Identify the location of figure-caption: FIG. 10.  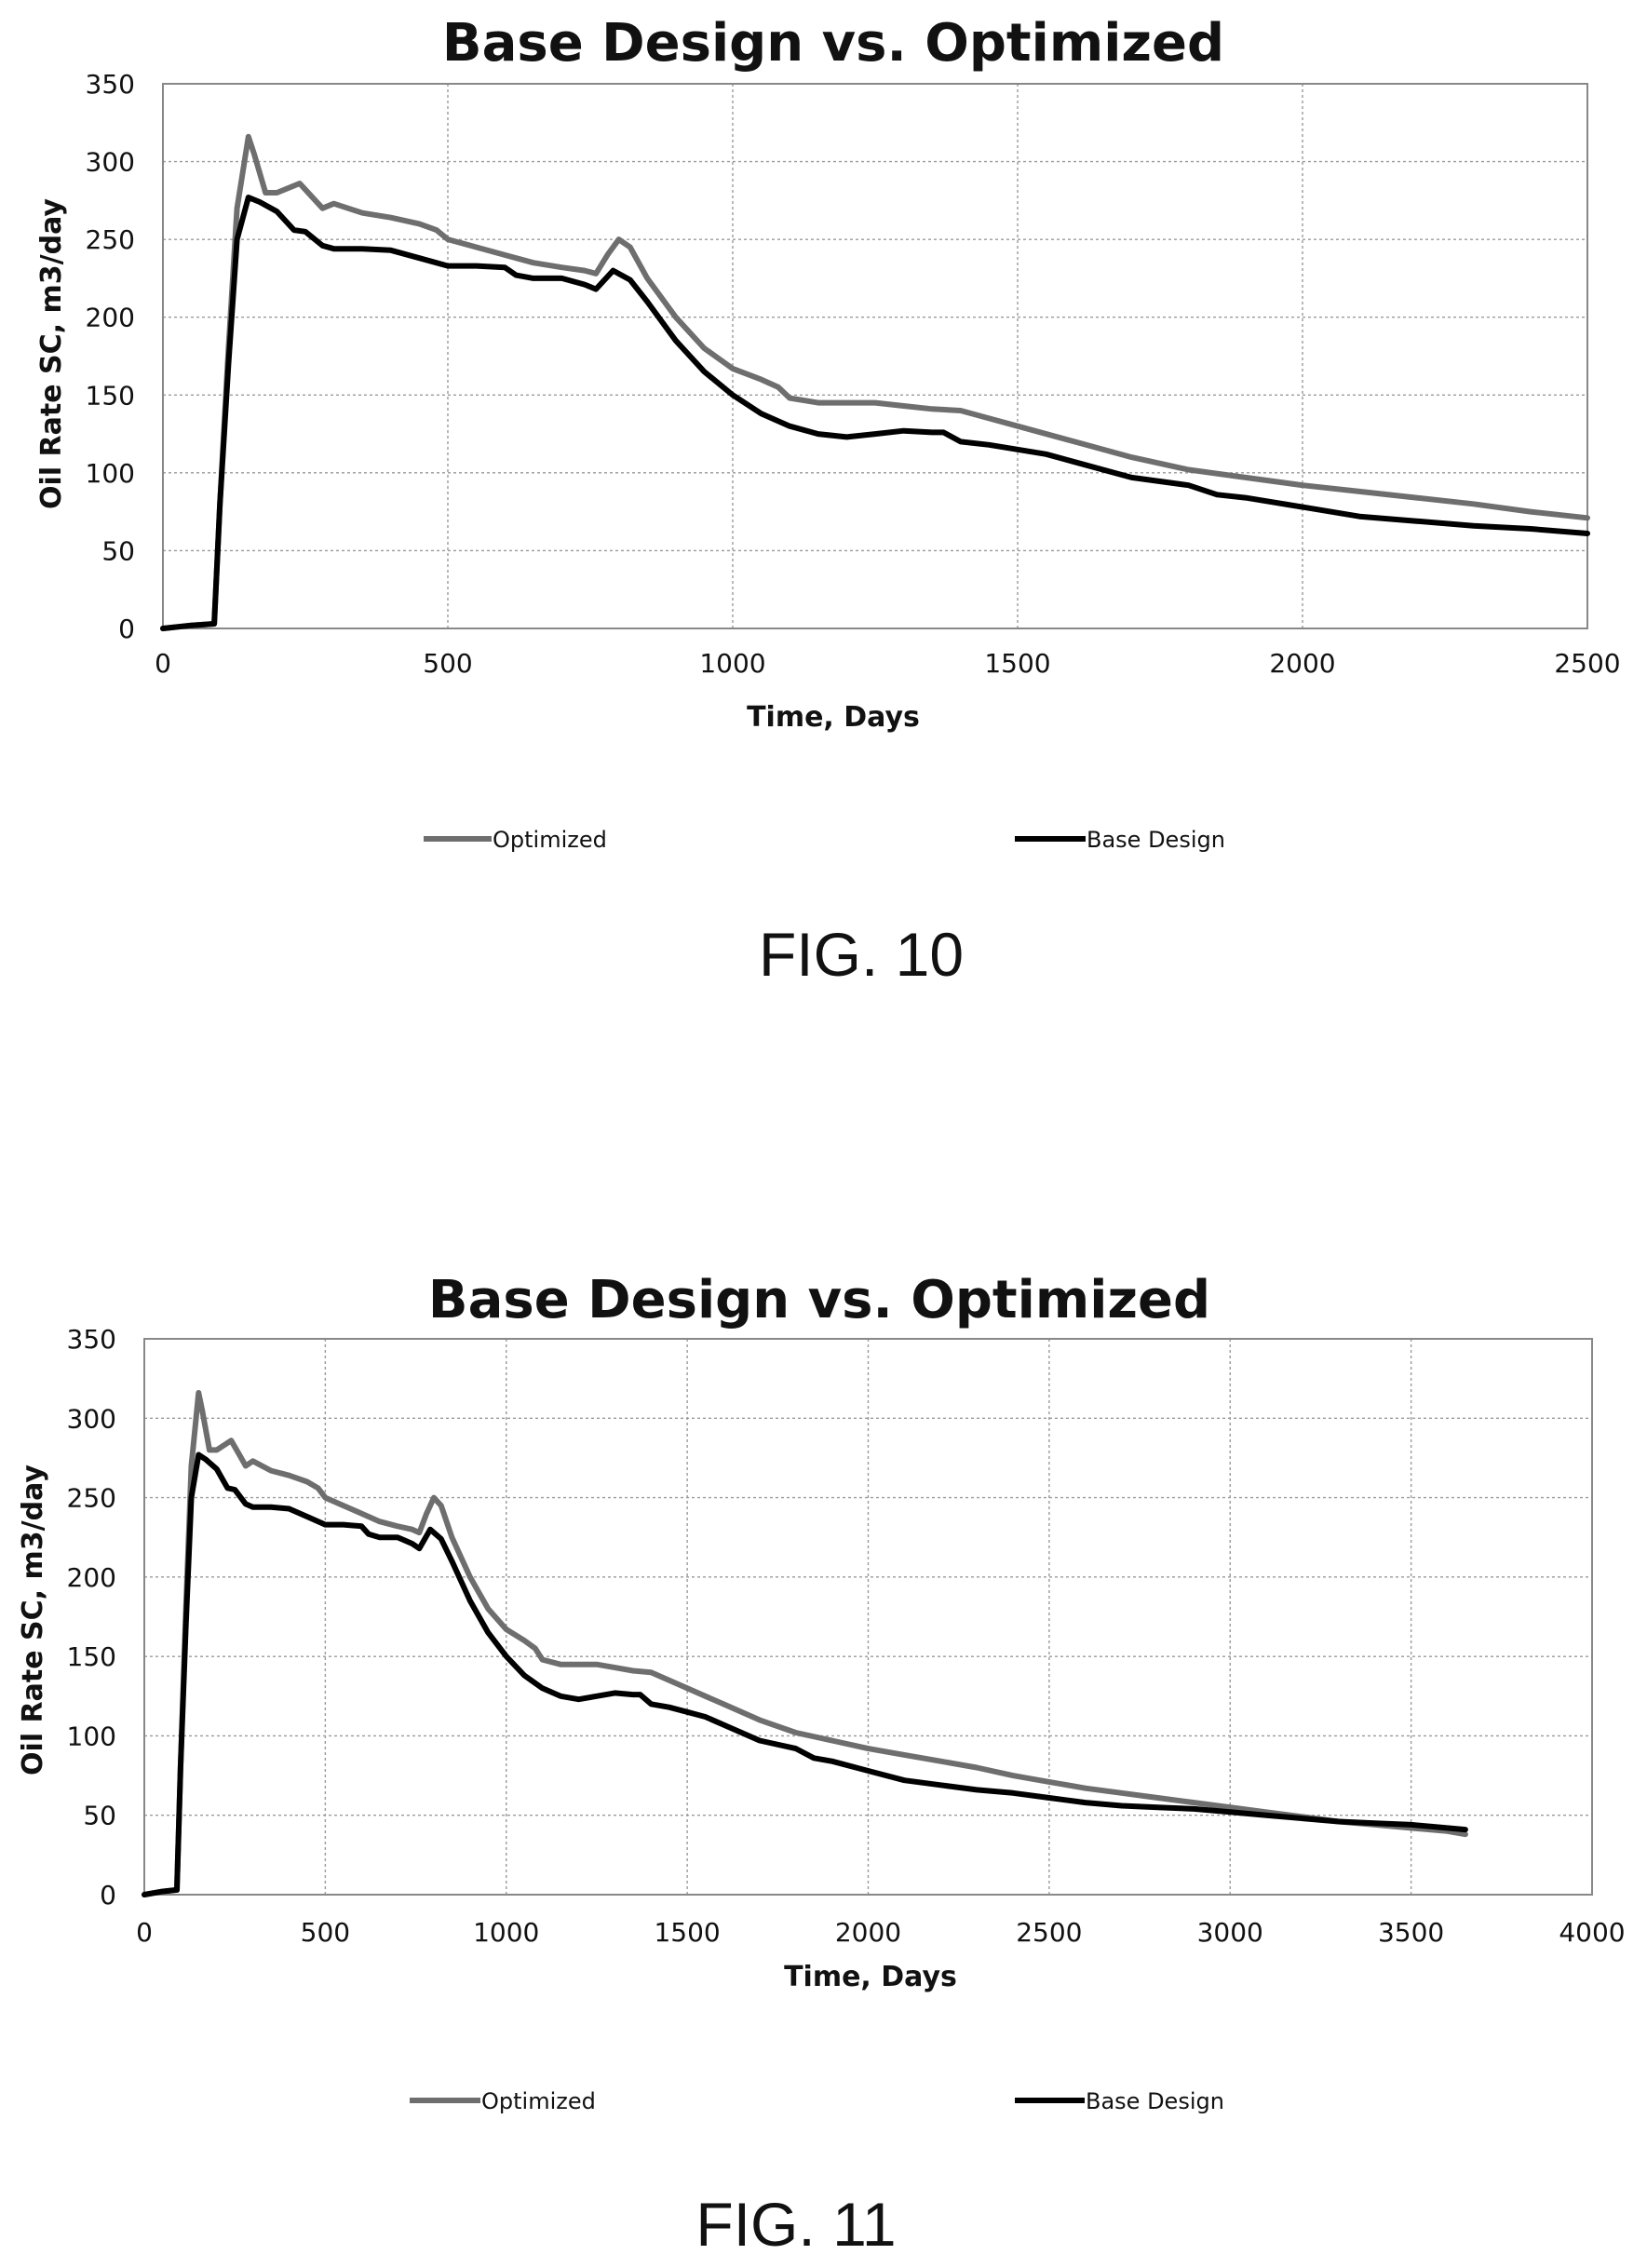
(861, 954).